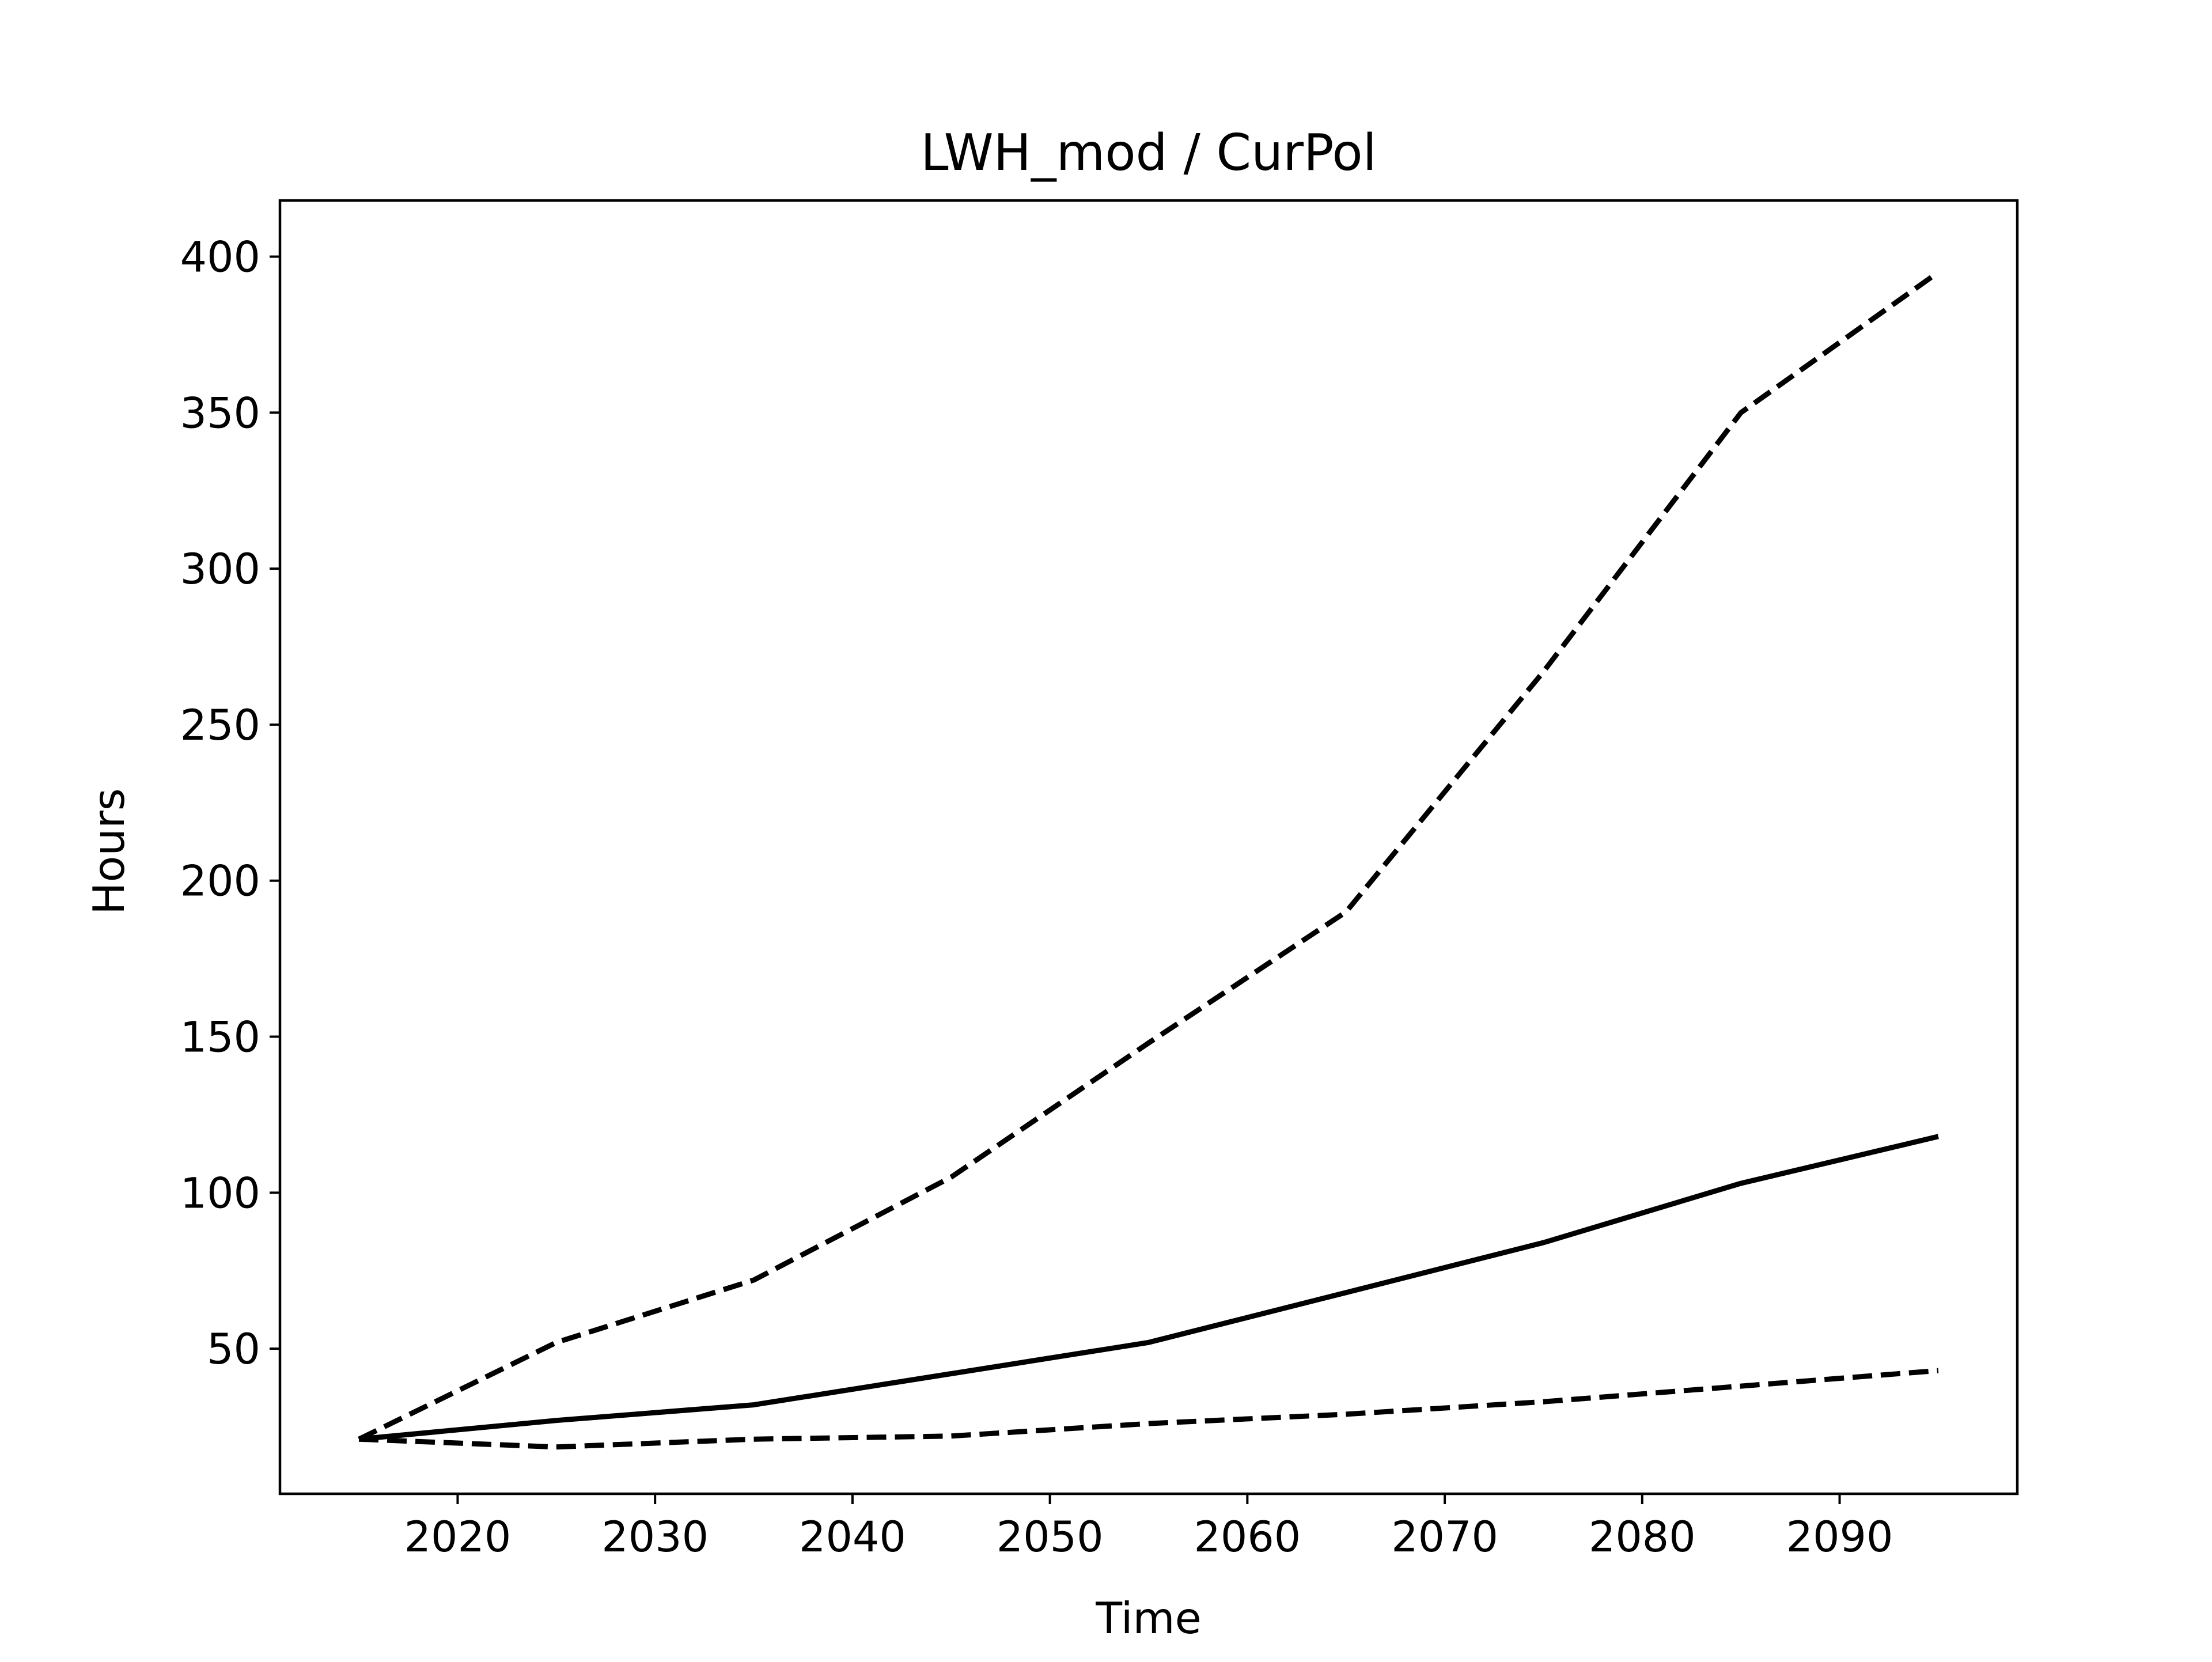 Image resolution: width=2212 pixels, height=1662 pixels. Describe the element at coordinates (1148, 1528) in the screenshot. I see `x-axis: 2020 2030 2040 2050 2060 2070 2080 2090` at that location.